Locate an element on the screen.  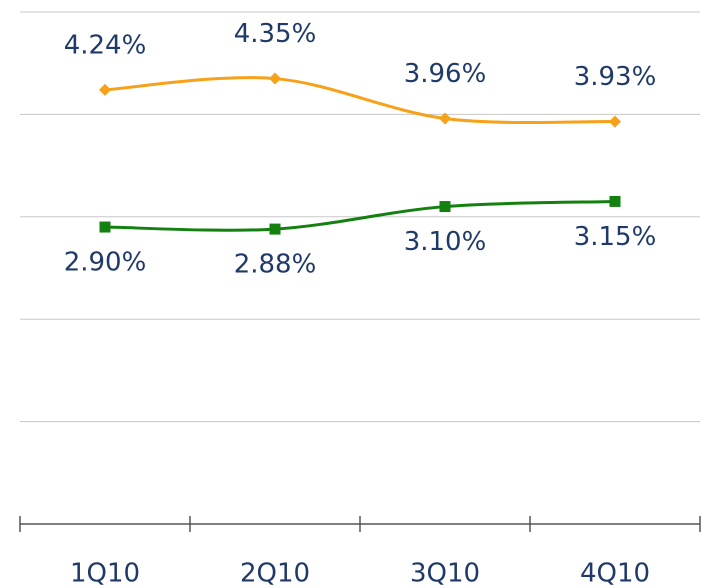
data-label: 4.24% is located at coordinates (105, 45).